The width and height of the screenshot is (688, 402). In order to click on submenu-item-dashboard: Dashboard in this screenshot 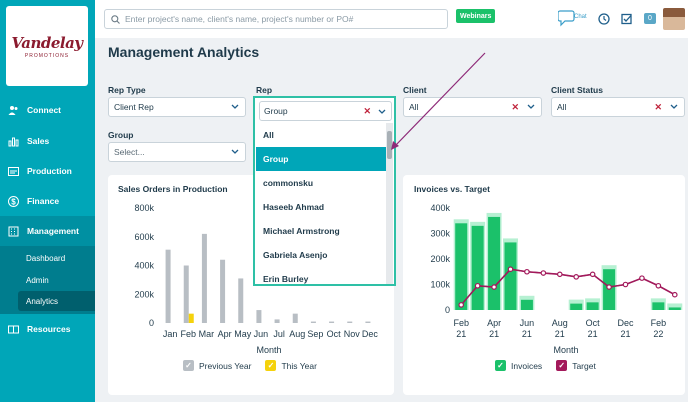, I will do `click(46, 258)`.